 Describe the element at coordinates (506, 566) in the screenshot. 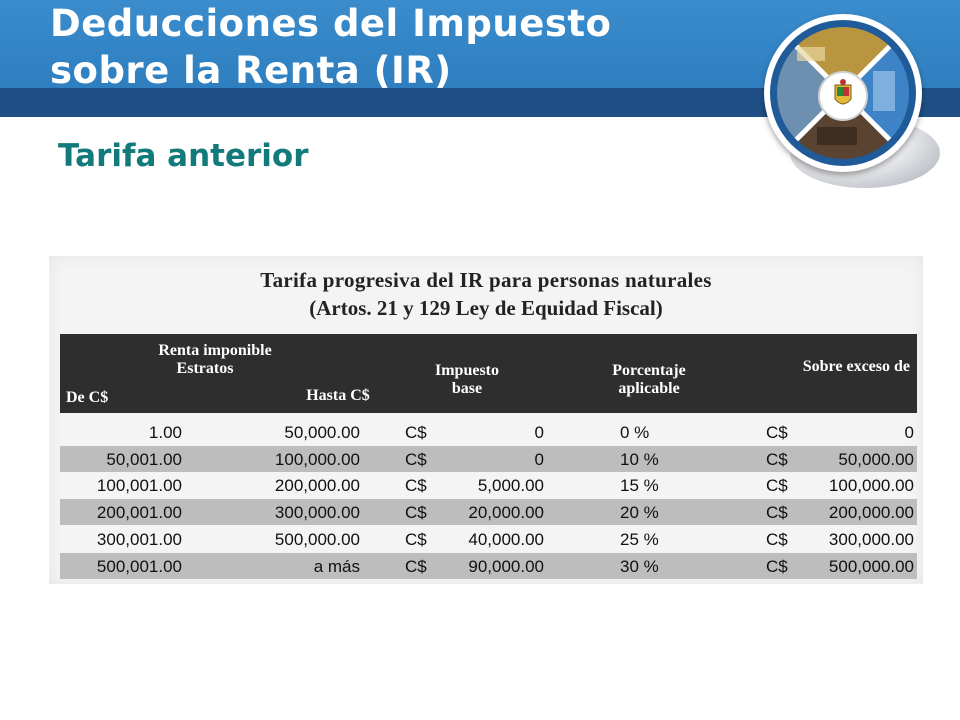

I see `cell-base: 90,000.00` at that location.